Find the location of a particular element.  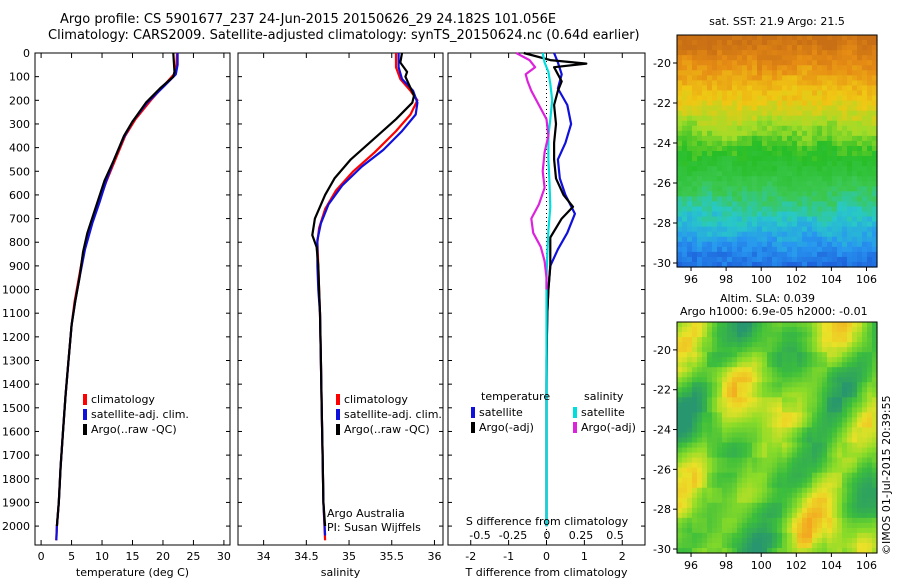

sla-map-ytick-label: -24 is located at coordinates (662, 430).